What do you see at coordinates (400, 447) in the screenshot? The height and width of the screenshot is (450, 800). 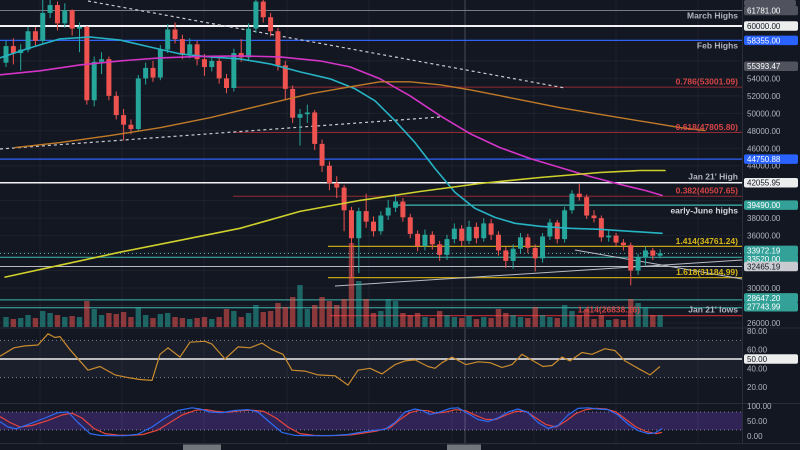 I see `time-axis` at bounding box center [400, 447].